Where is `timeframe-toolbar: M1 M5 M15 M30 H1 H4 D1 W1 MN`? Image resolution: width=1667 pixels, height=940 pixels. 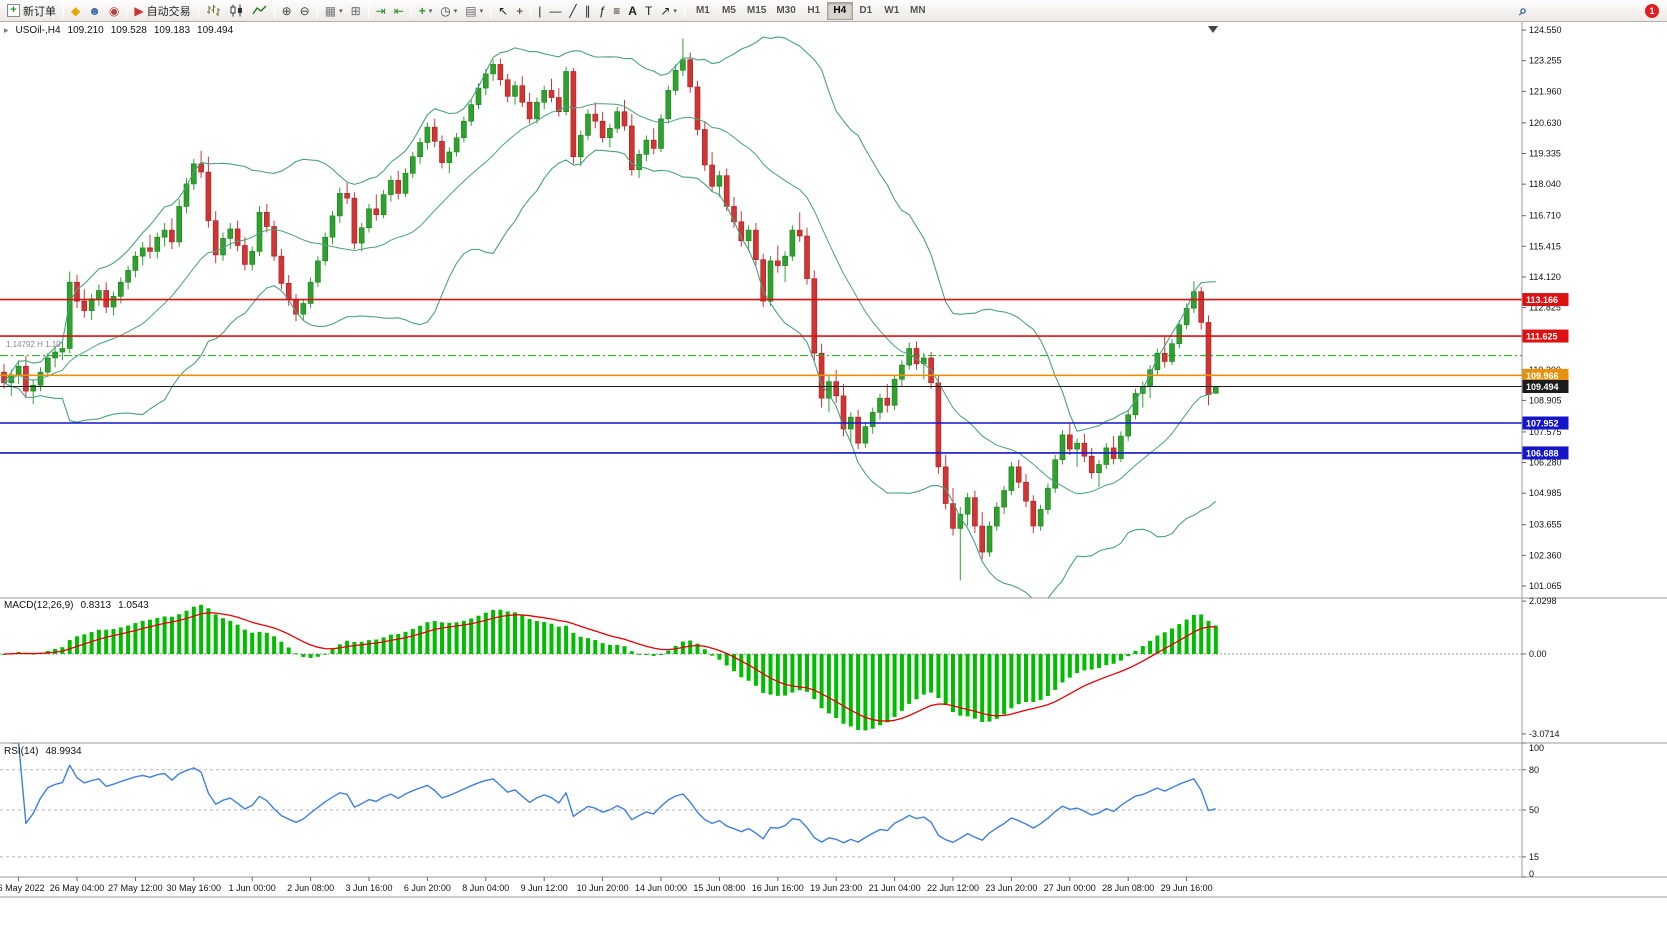 timeframe-toolbar: M1 M5 M15 M30 H1 H4 D1 W1 MN is located at coordinates (810, 10).